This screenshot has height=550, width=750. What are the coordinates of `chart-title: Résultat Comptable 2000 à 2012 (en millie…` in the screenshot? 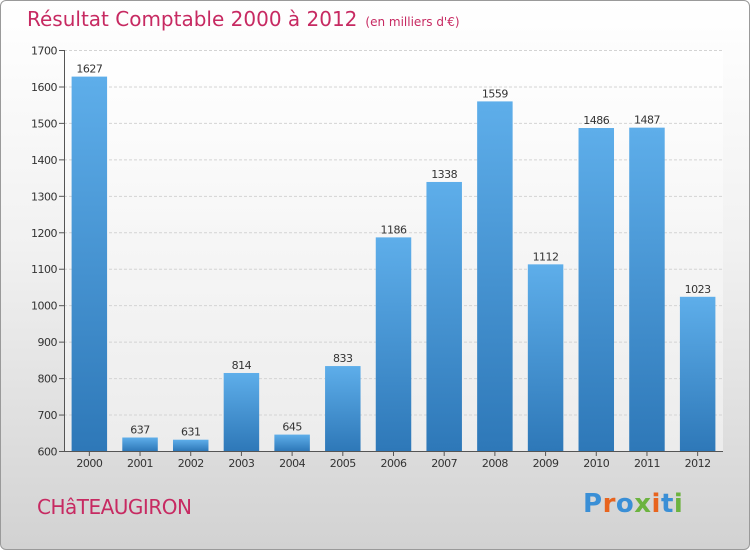 It's located at (243, 19).